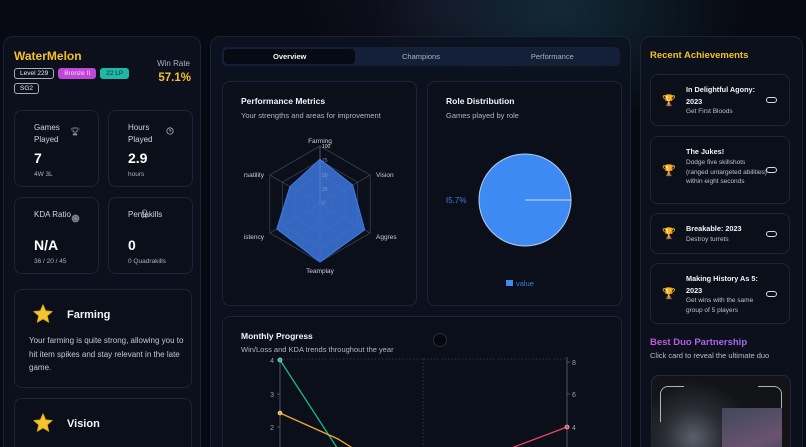 This screenshot has width=806, height=447. I want to click on clock-icon, so click(170, 132).